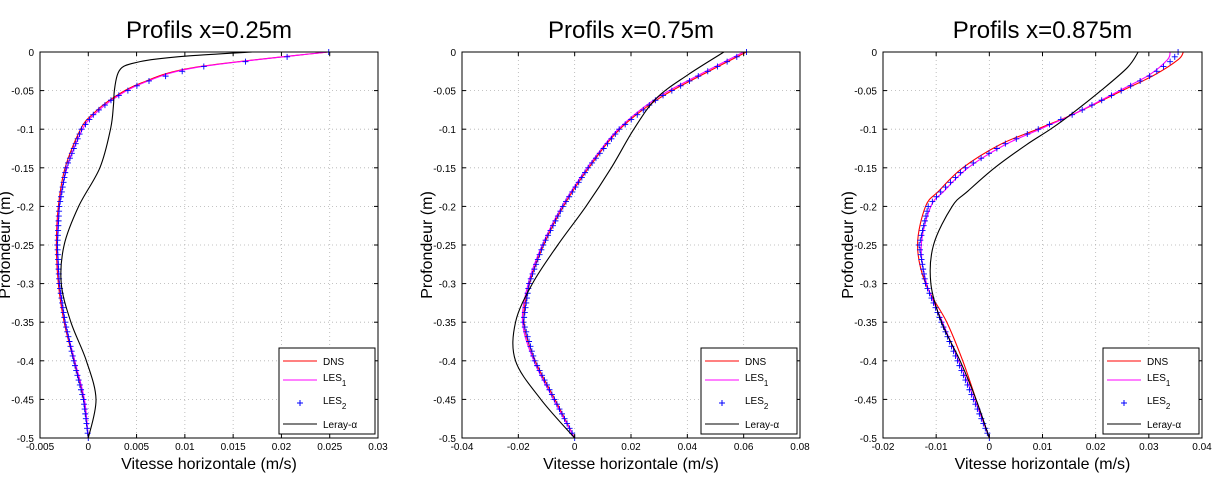 The image size is (1215, 483). I want to click on y-tick-label: -0.25, so click(444, 246).